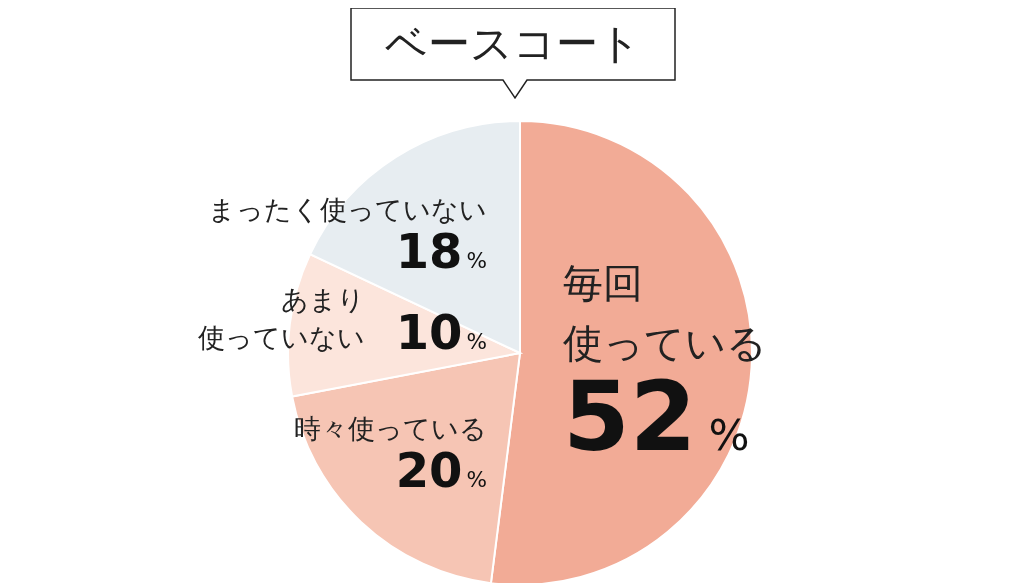 The width and height of the screenshot is (1024, 588). I want to click on chart-title: ベースコート, so click(513, 43).